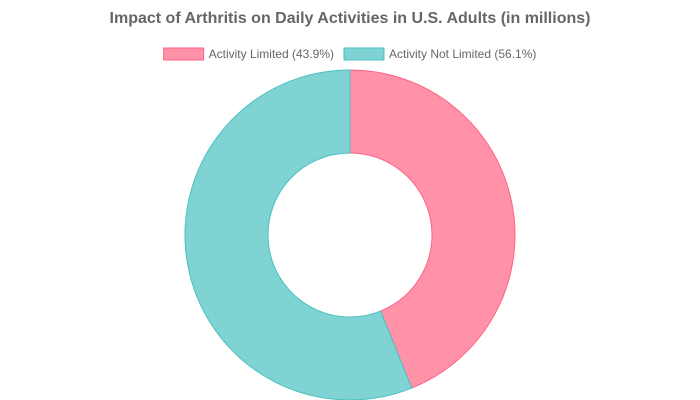  What do you see at coordinates (462, 54) in the screenshot?
I see `legend-label: Activity Not Limited (56.1%)` at bounding box center [462, 54].